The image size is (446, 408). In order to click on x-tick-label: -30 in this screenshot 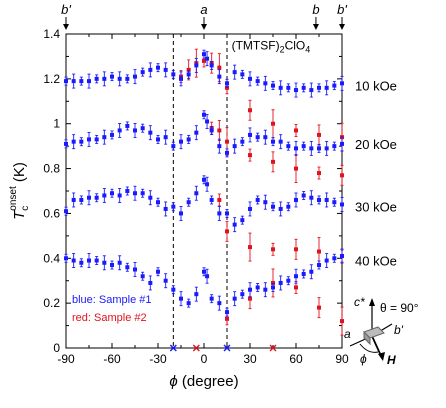, I will do `click(158, 359)`.